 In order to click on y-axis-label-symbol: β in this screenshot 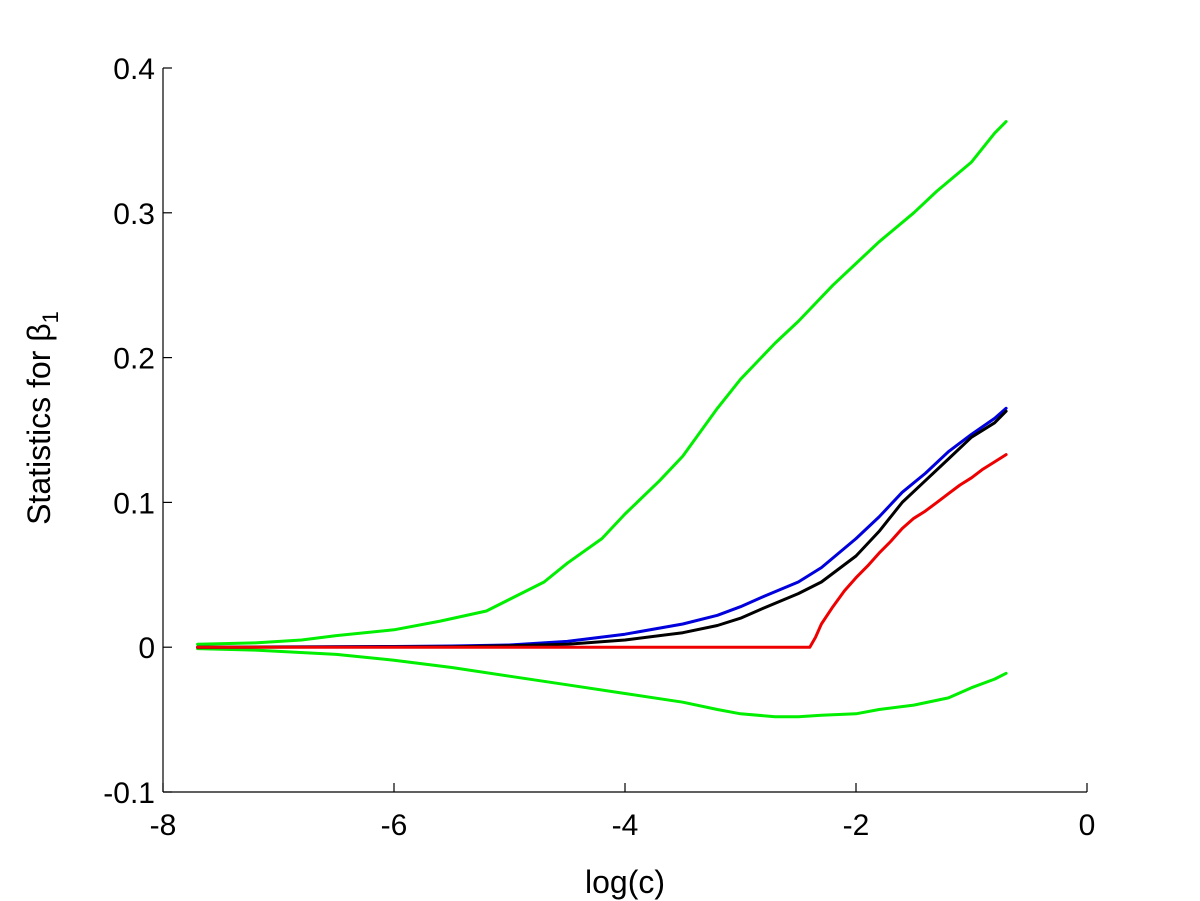, I will do `click(39, 332)`.